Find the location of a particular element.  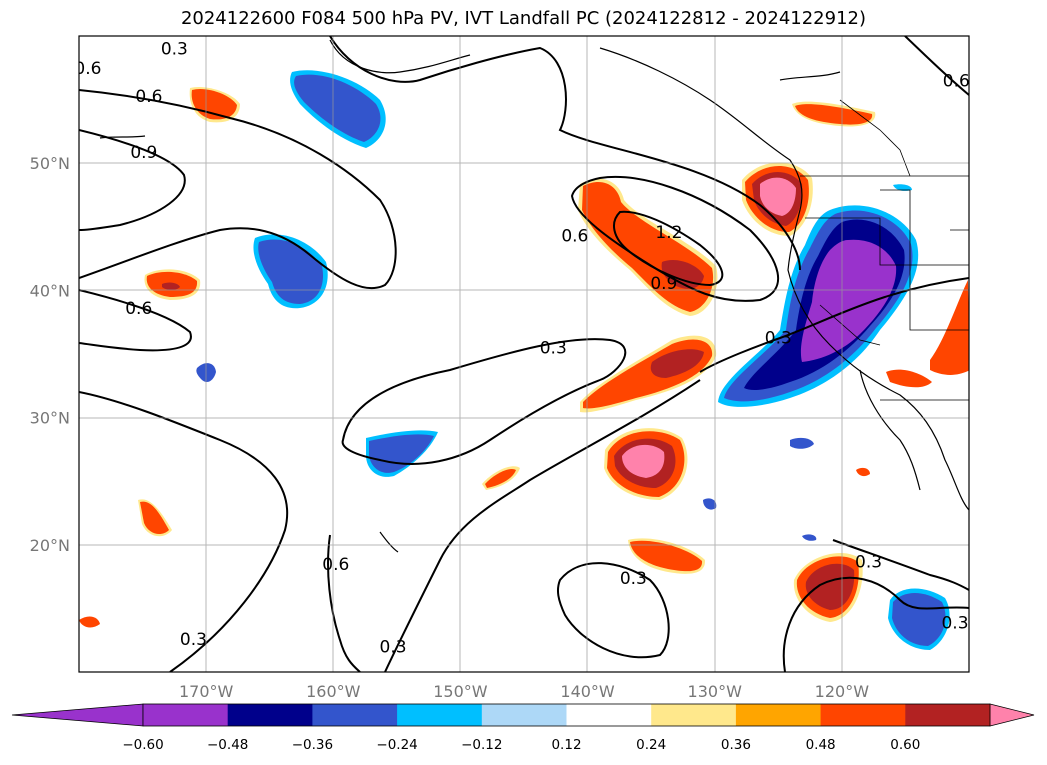

lat-tick-label: 30°N is located at coordinates (50, 418).